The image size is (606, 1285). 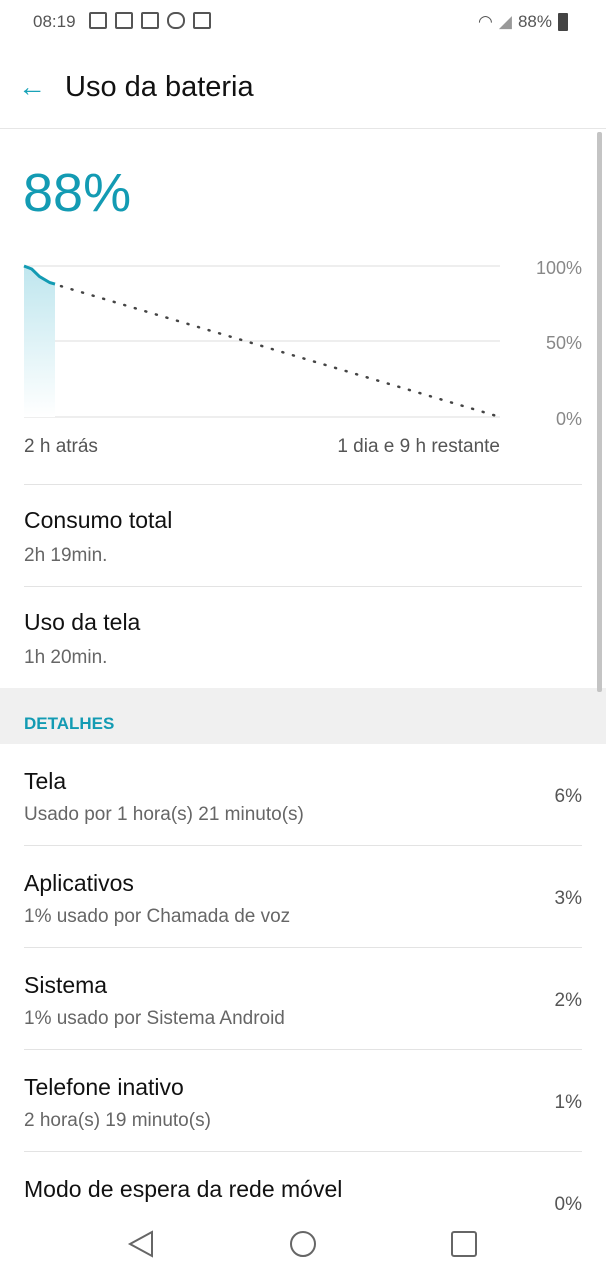 I want to click on usage-line, so click(x=39, y=275).